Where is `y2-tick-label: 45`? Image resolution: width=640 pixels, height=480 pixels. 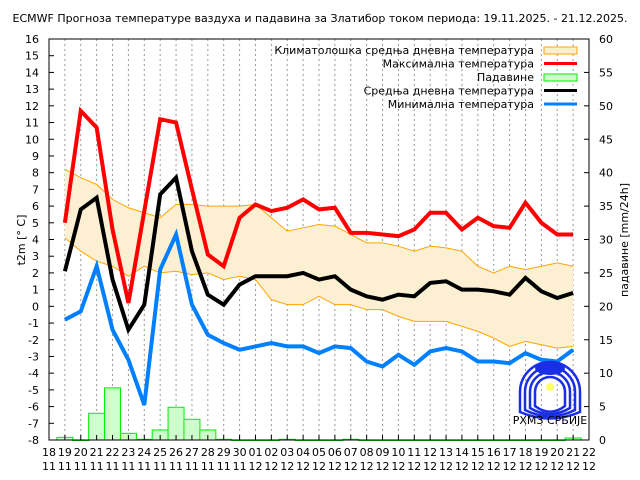
y2-tick-label: 45 is located at coordinates (606, 139).